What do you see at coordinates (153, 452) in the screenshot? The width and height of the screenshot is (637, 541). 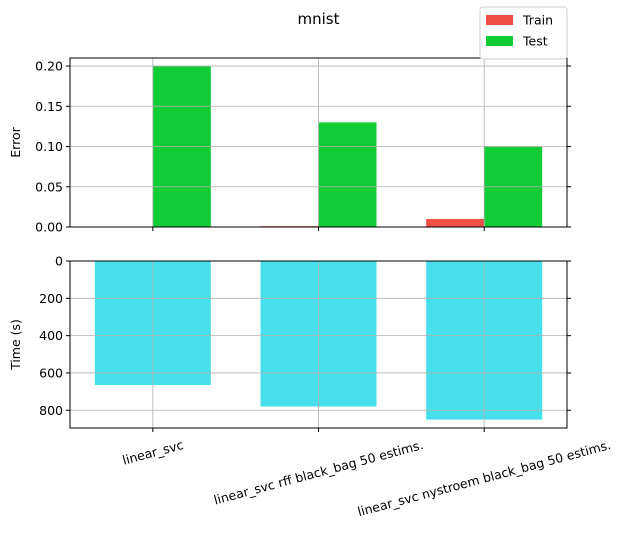 I see `x-tick-label: linear_svc` at bounding box center [153, 452].